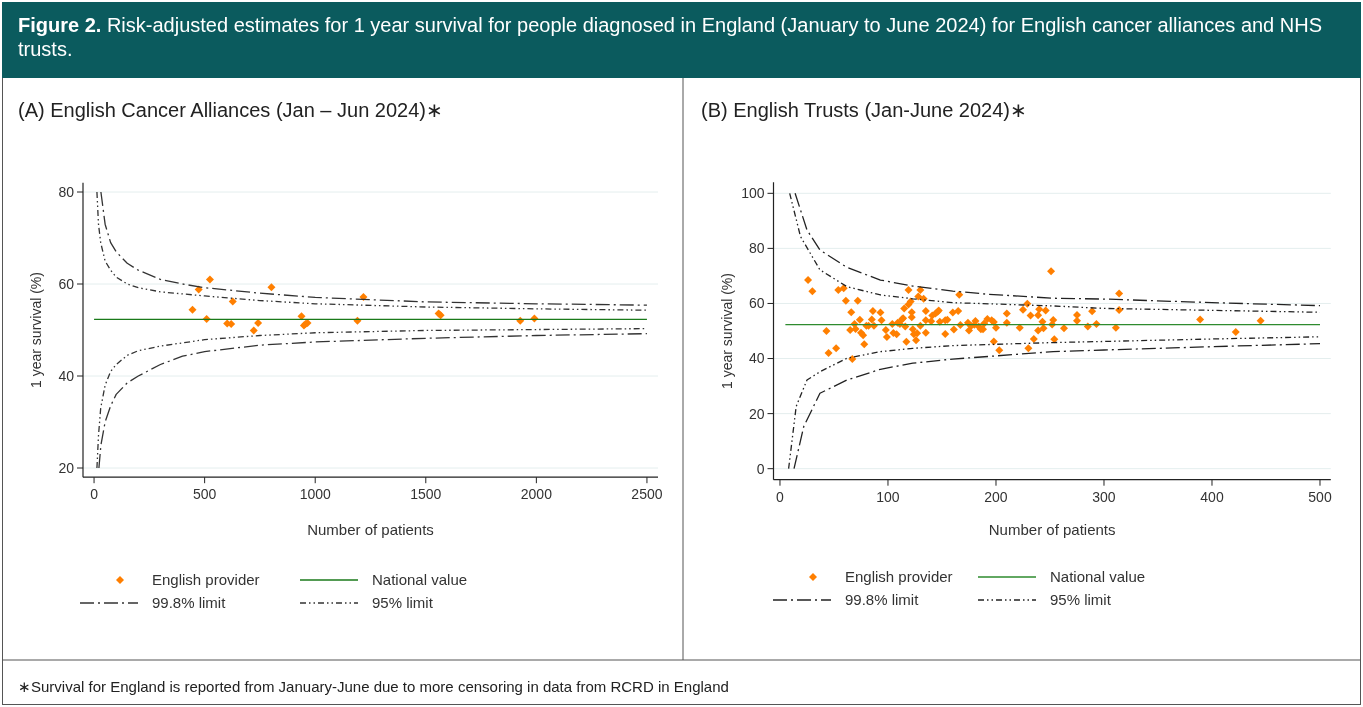 The height and width of the screenshot is (707, 1363). Describe the element at coordinates (1212, 496) in the screenshot. I see `x-tick-label: 400` at that location.